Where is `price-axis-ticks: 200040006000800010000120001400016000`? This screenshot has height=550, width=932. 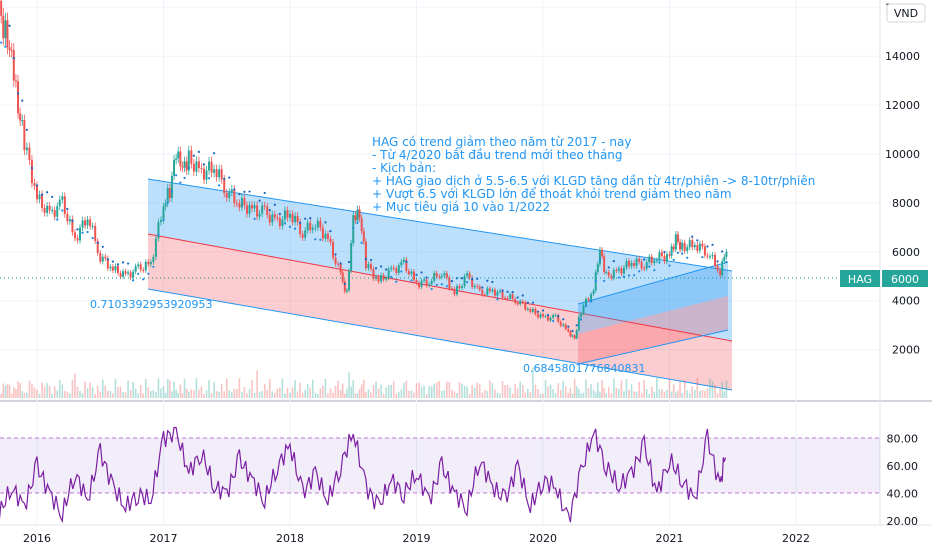 price-axis-ticks: 200040006000800010000120001400016000 is located at coordinates (902, 178).